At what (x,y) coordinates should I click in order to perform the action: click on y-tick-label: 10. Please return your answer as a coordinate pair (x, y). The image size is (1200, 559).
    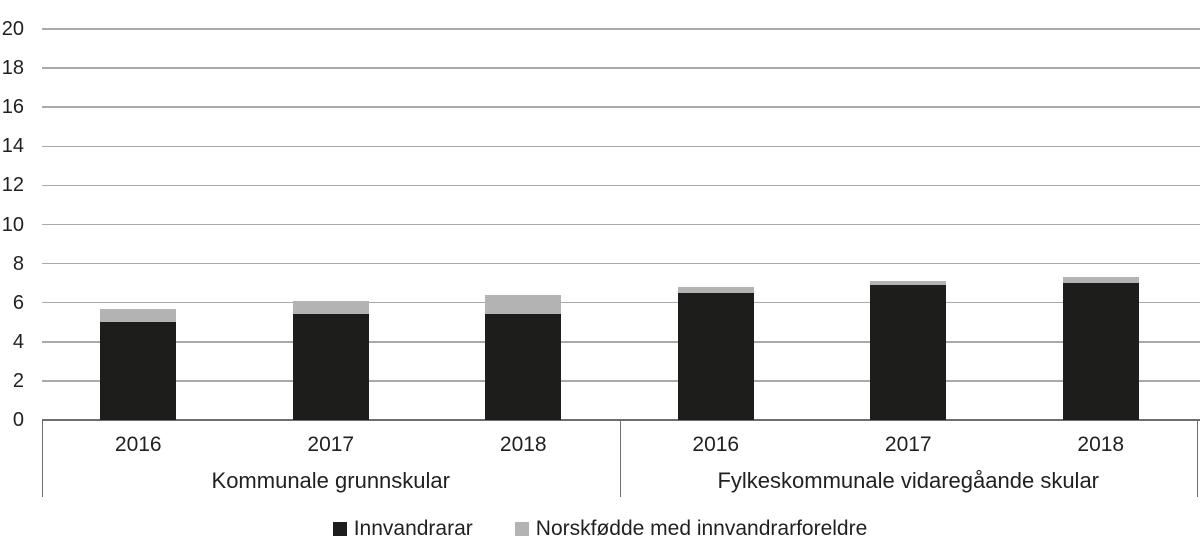
    Looking at the image, I should click on (12, 224).